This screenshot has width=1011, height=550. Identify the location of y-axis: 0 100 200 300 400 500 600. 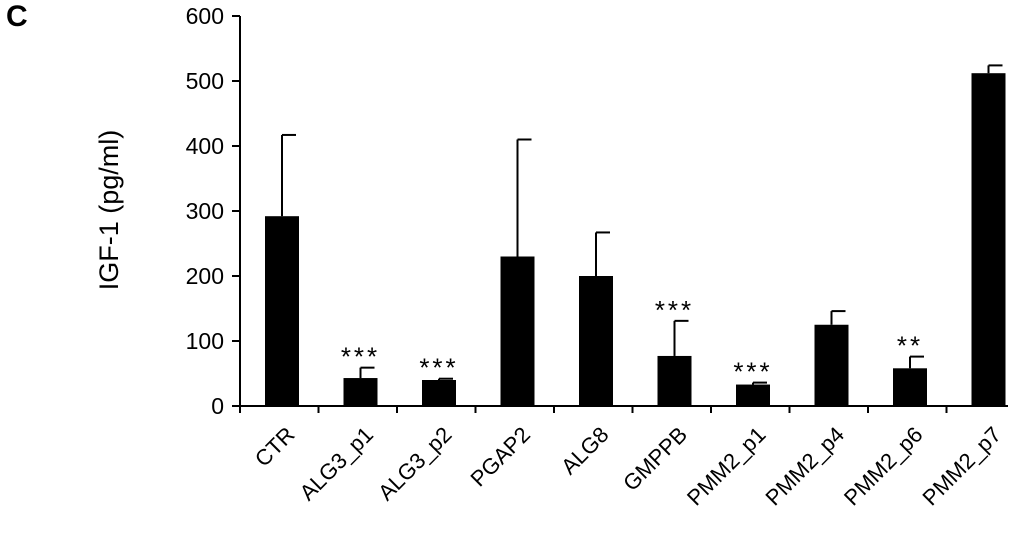
(213, 211).